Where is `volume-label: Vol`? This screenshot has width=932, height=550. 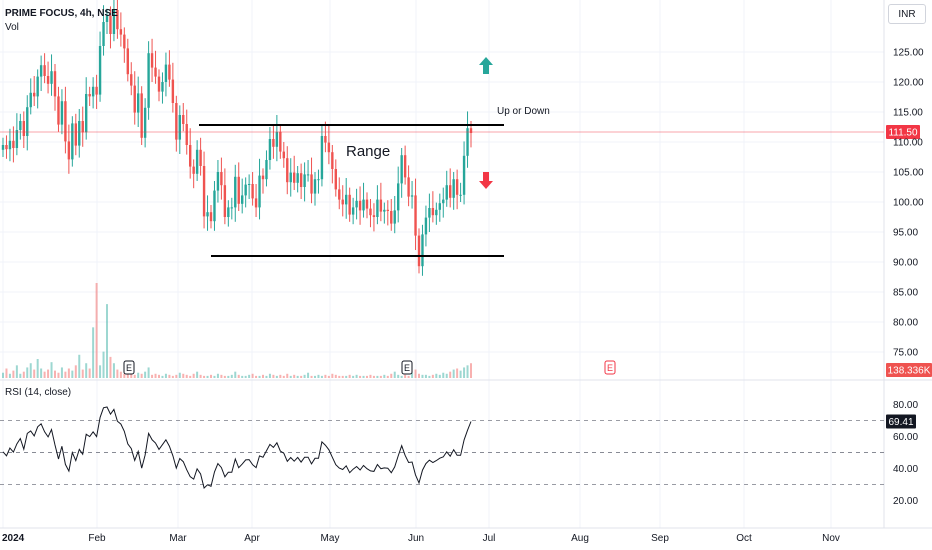 volume-label: Vol is located at coordinates (12, 27).